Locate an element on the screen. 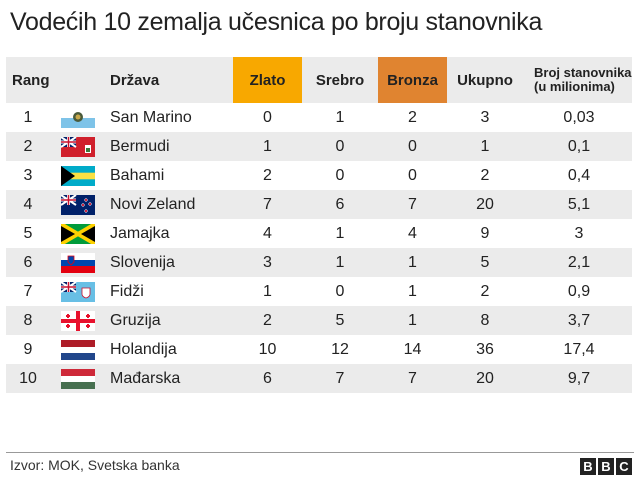 The height and width of the screenshot is (481, 640). rank: 6 is located at coordinates (28, 262).